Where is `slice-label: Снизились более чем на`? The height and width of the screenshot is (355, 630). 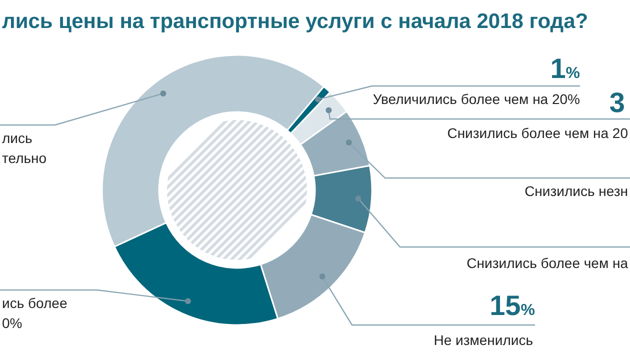 slice-label: Снизились более чем на is located at coordinates (547, 263).